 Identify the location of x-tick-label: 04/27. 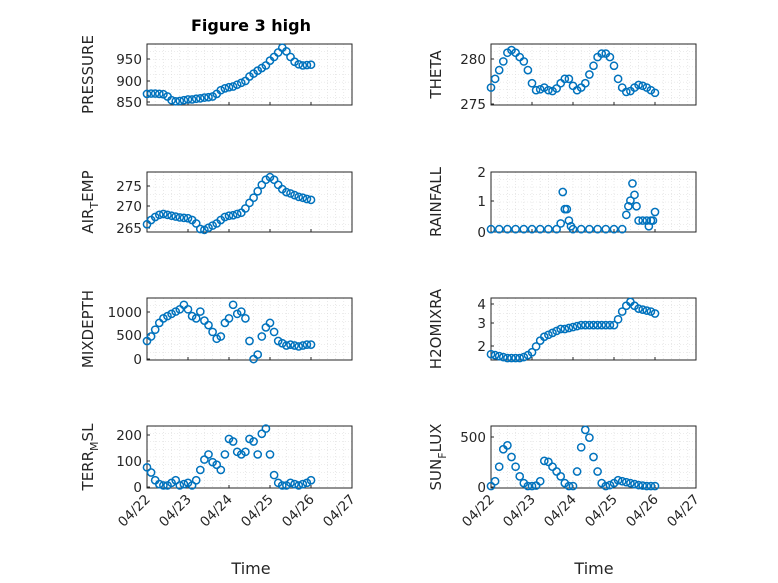
(339, 511).